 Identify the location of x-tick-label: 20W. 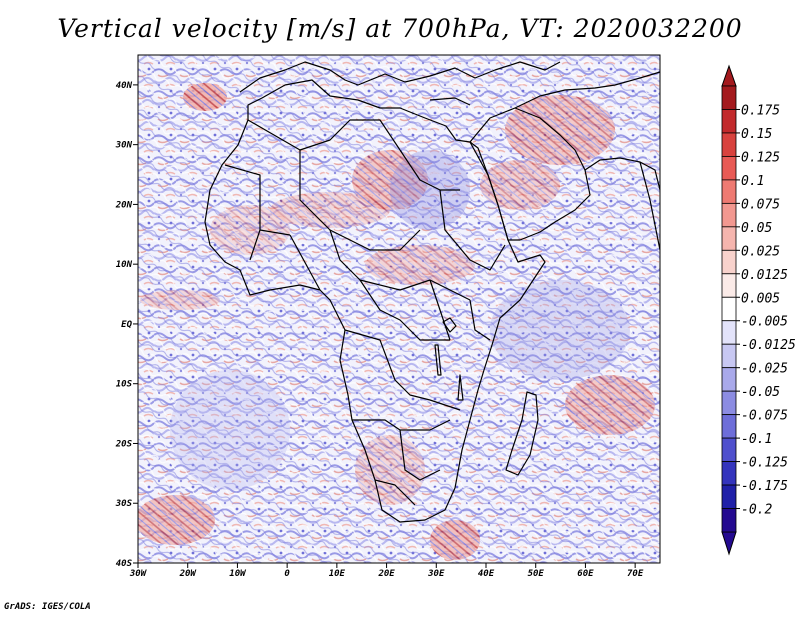
(188, 574).